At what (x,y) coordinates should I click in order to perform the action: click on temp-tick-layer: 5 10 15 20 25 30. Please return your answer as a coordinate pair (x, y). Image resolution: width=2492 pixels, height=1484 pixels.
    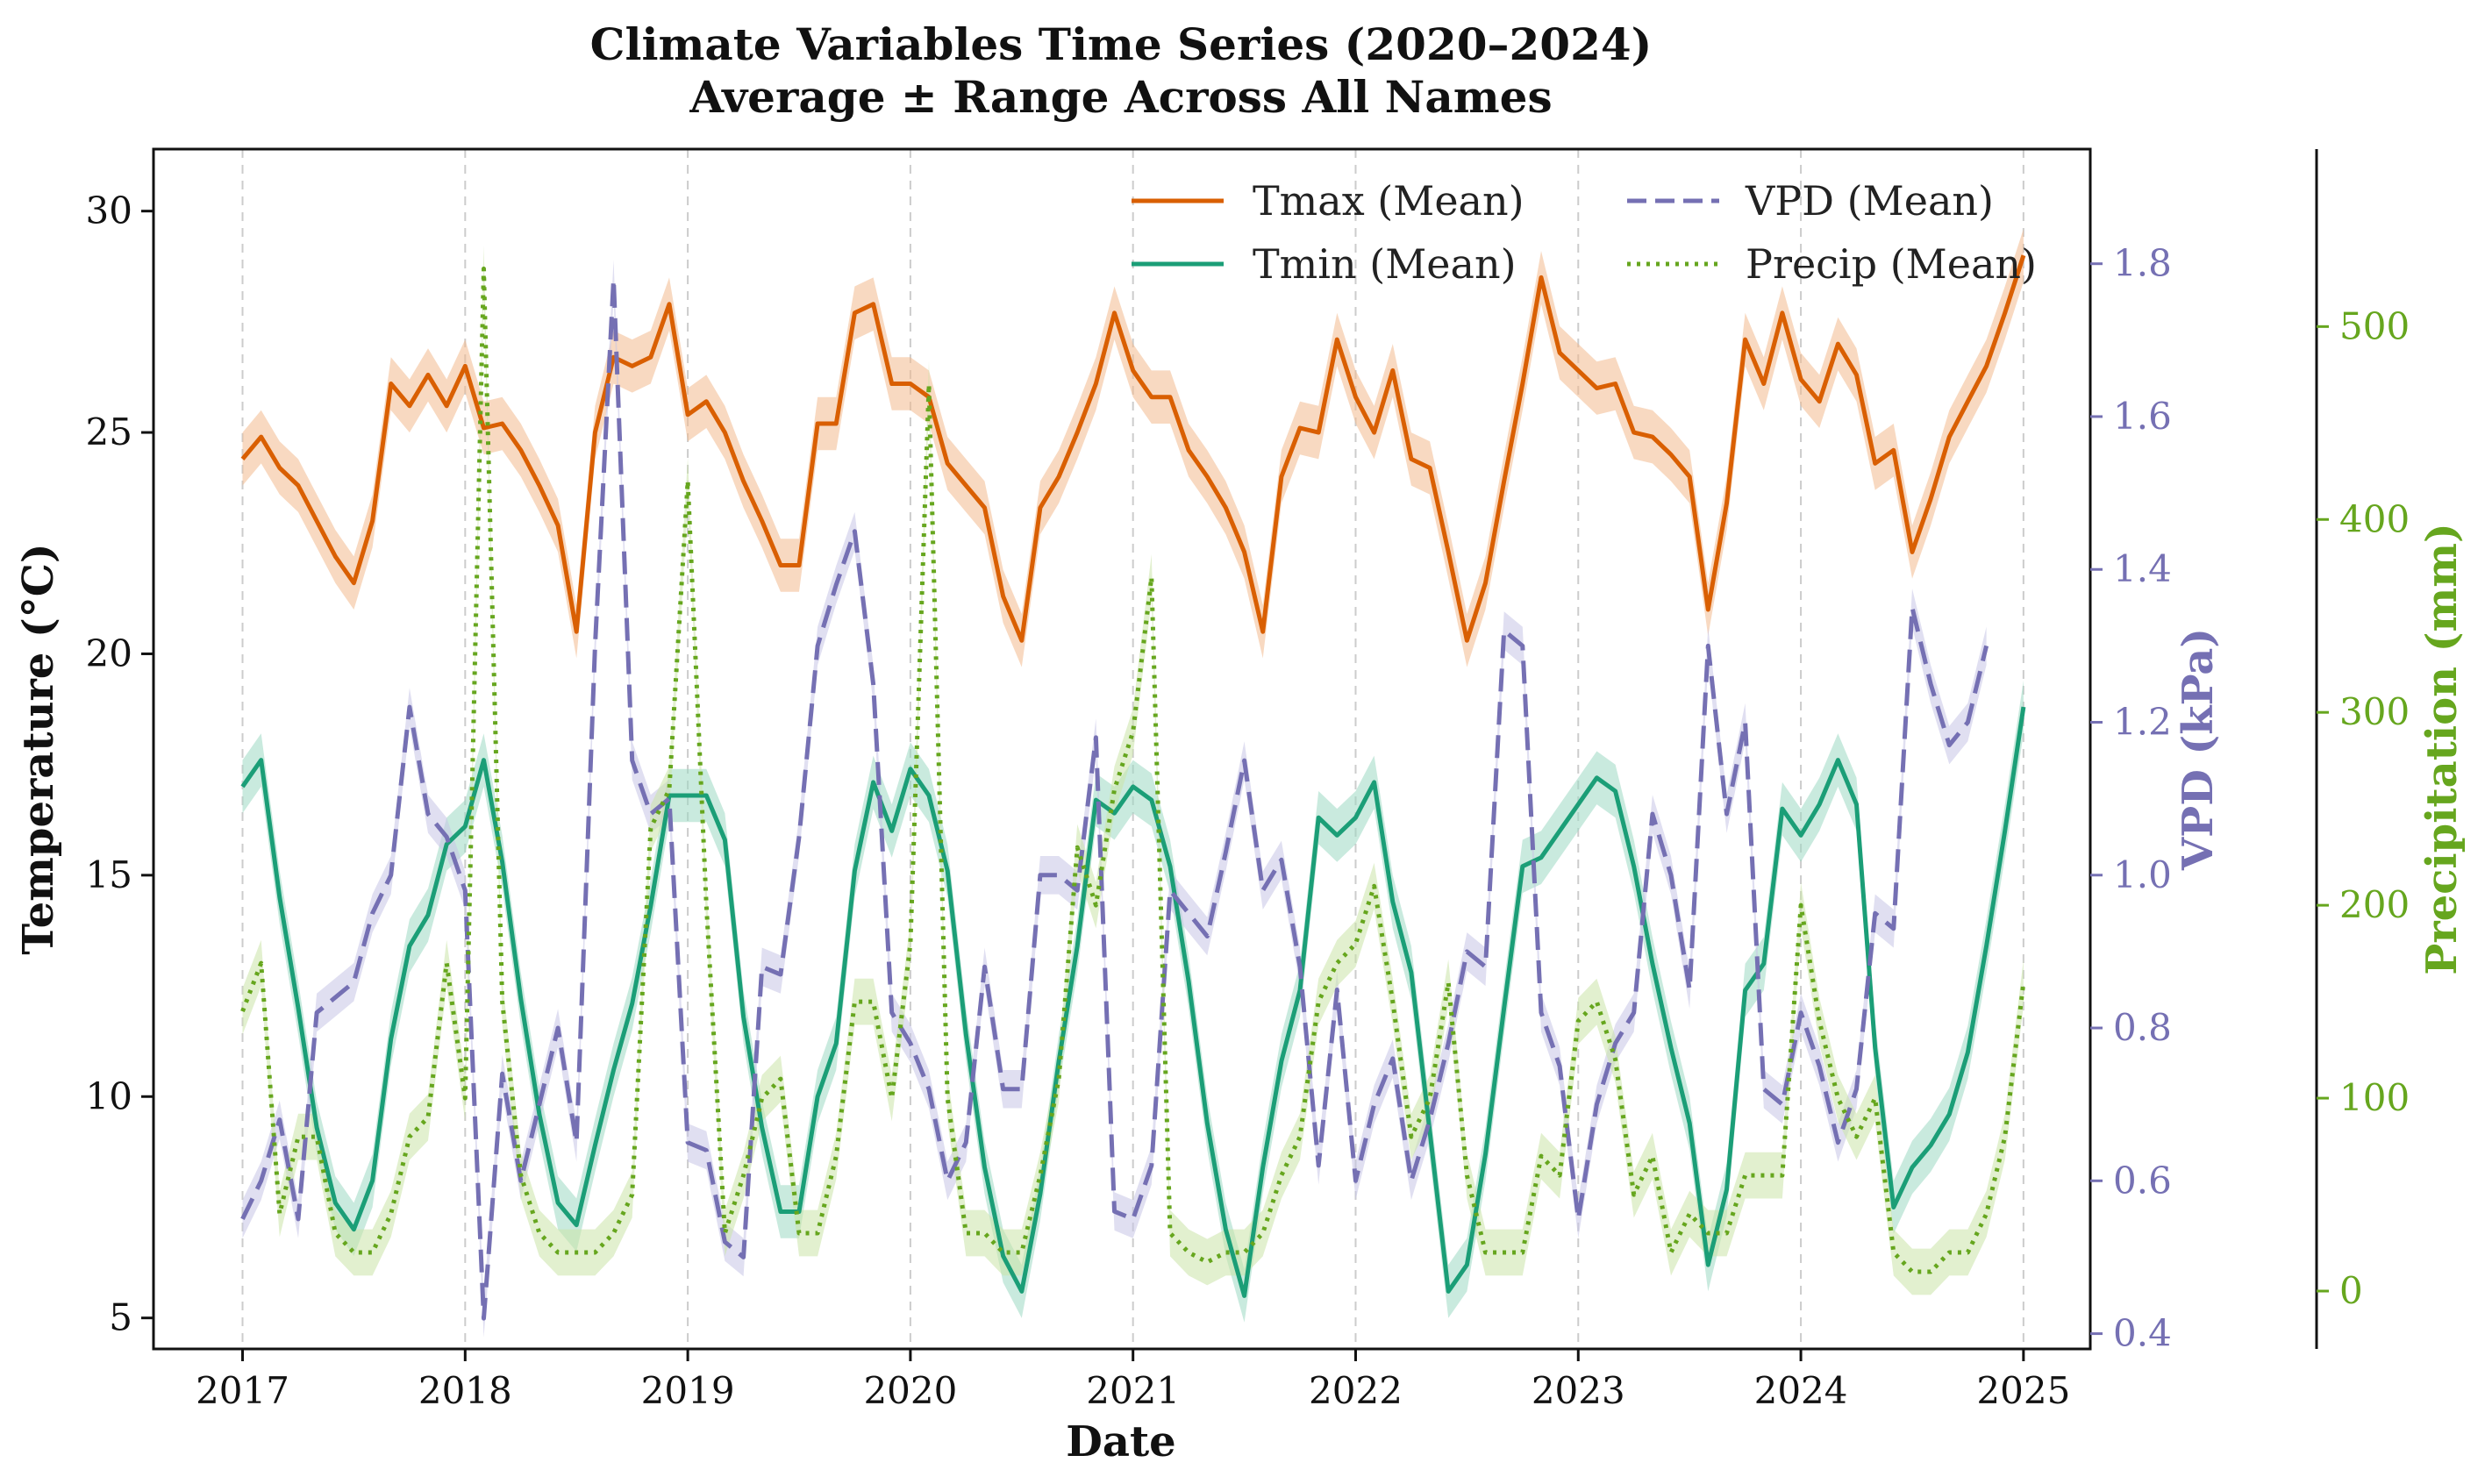
    Looking at the image, I should click on (120, 764).